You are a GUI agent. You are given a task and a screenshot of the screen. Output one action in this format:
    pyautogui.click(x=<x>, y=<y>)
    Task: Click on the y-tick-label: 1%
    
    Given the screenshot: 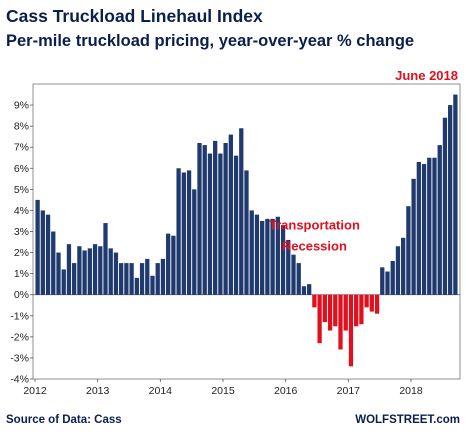 What is the action you would take?
    pyautogui.click(x=21, y=274)
    